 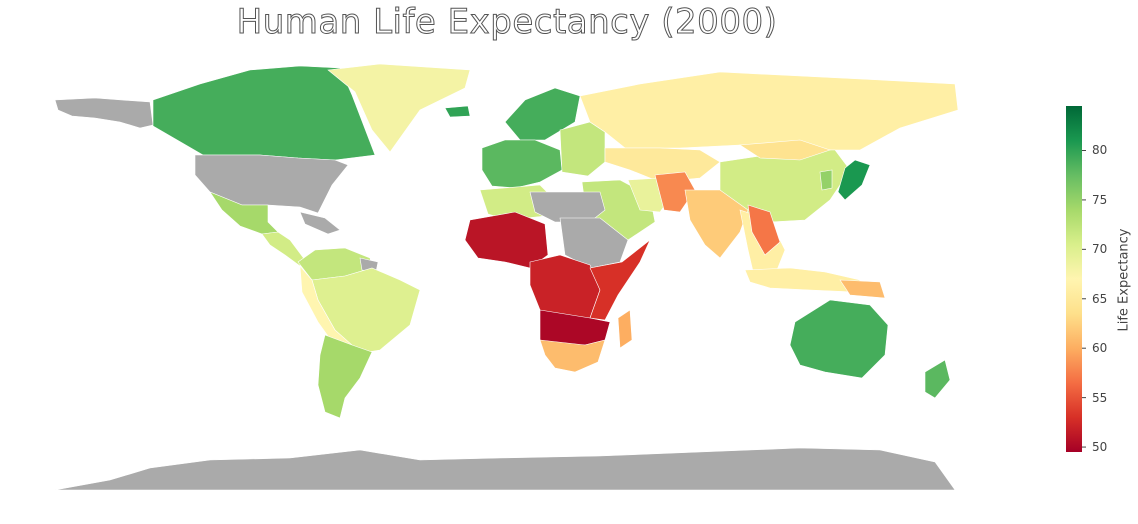 What do you see at coordinates (572, 356) in the screenshot?
I see `region-south-africa` at bounding box center [572, 356].